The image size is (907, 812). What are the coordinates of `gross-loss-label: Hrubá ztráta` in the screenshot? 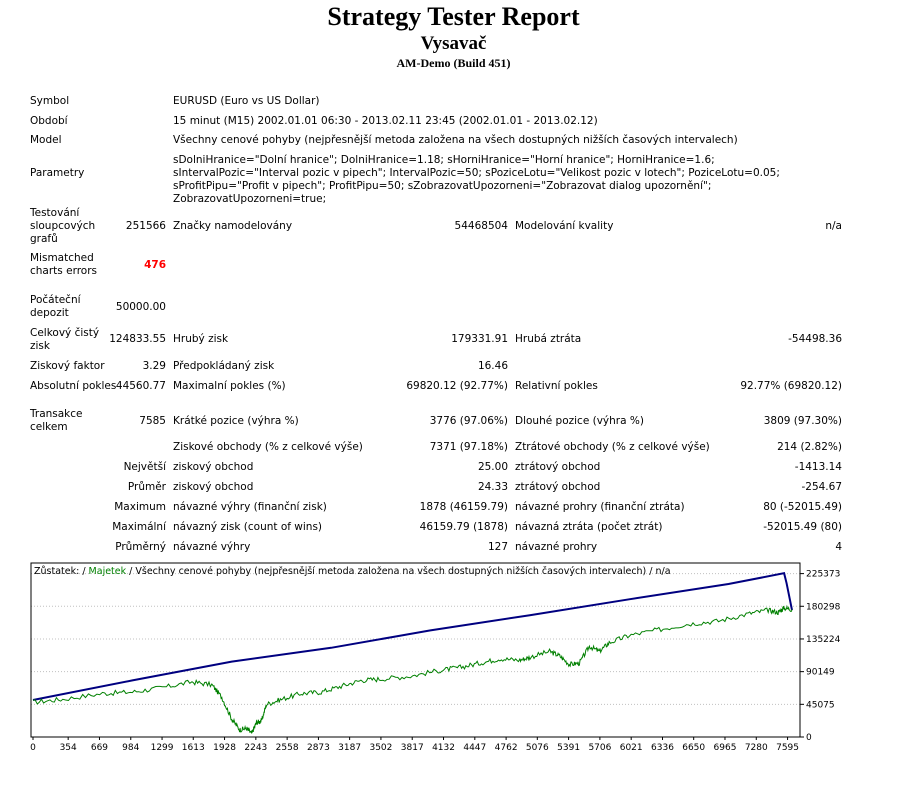 It's located at (548, 339).